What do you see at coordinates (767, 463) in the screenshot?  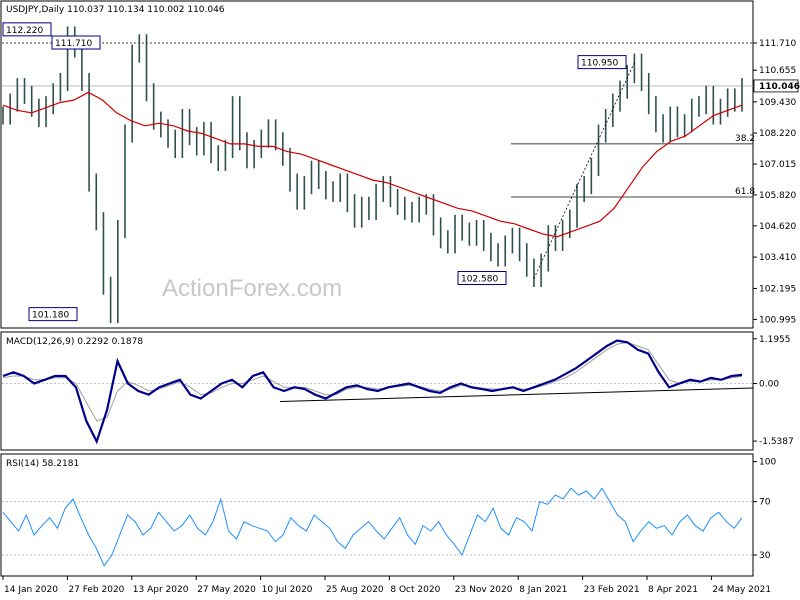 I see `rsi-y-tick-label: 100` at bounding box center [767, 463].